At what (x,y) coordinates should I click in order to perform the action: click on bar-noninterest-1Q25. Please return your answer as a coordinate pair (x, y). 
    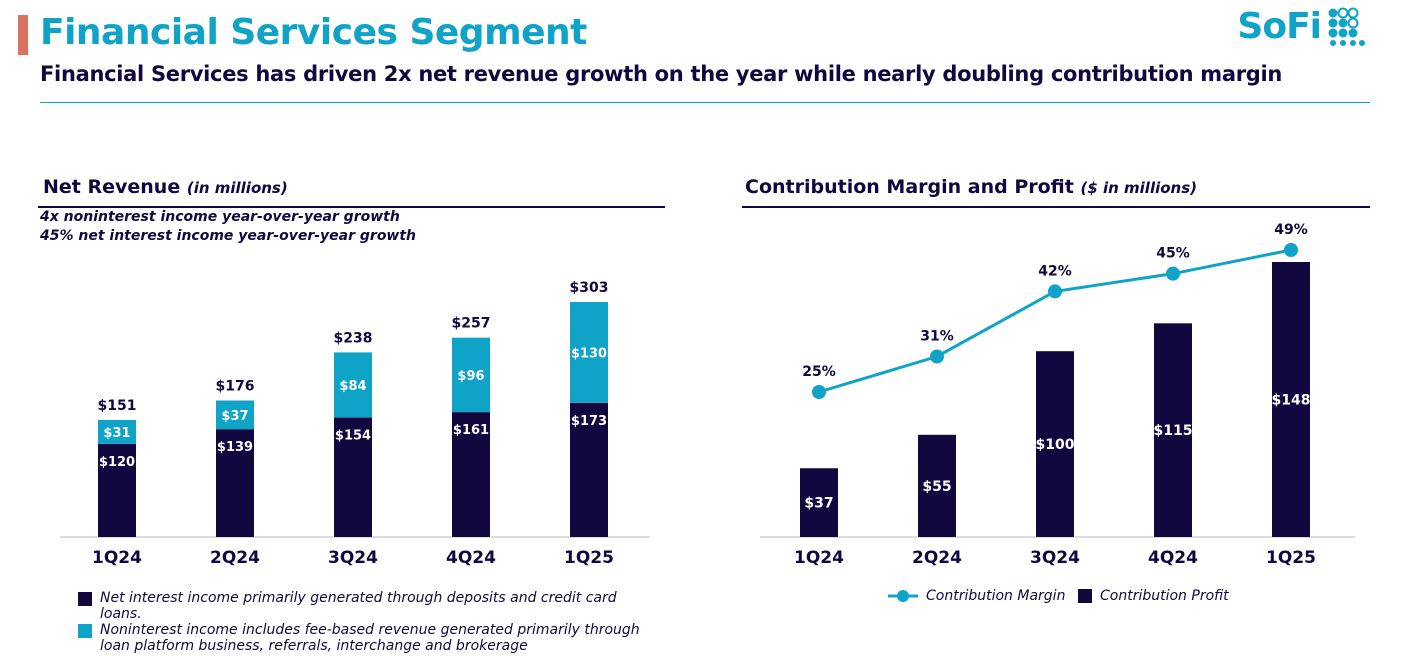
    Looking at the image, I should click on (589, 352).